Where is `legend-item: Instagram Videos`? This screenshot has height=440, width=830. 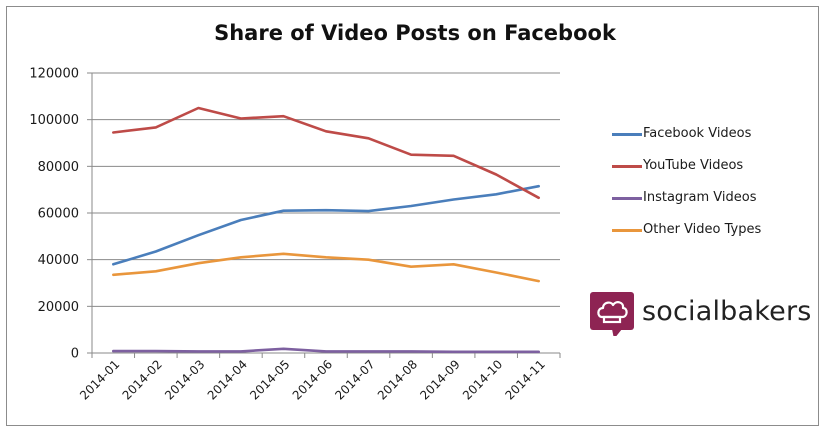 legend-item: Instagram Videos is located at coordinates (712, 200).